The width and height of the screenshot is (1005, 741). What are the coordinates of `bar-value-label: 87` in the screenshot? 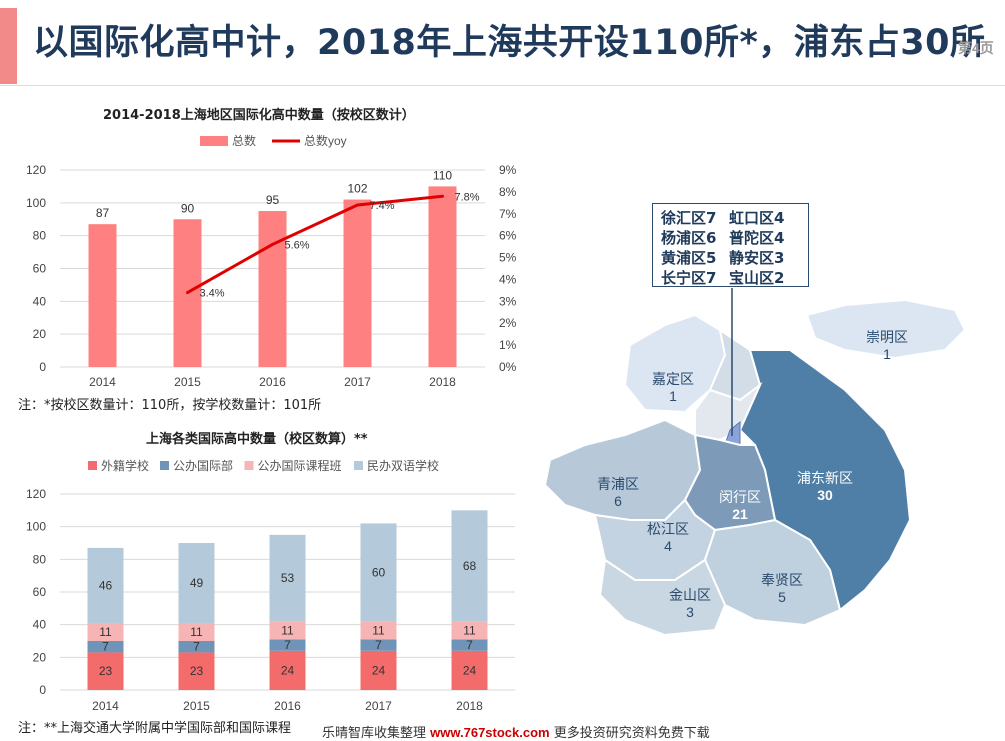 It's located at (103, 213).